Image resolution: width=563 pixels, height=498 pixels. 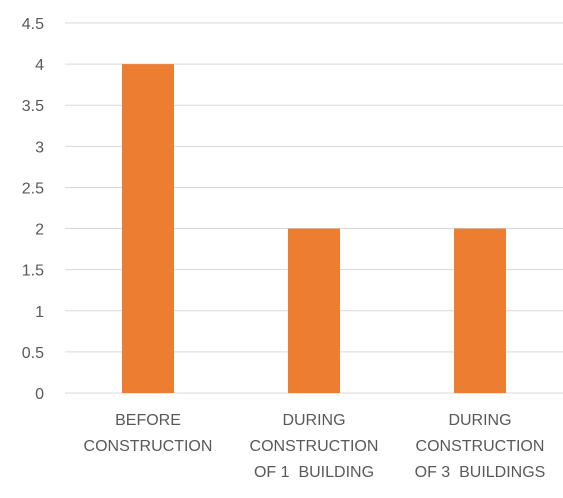 I want to click on x-category-label-line: OF 3 BUILDINGS, so click(x=480, y=472).